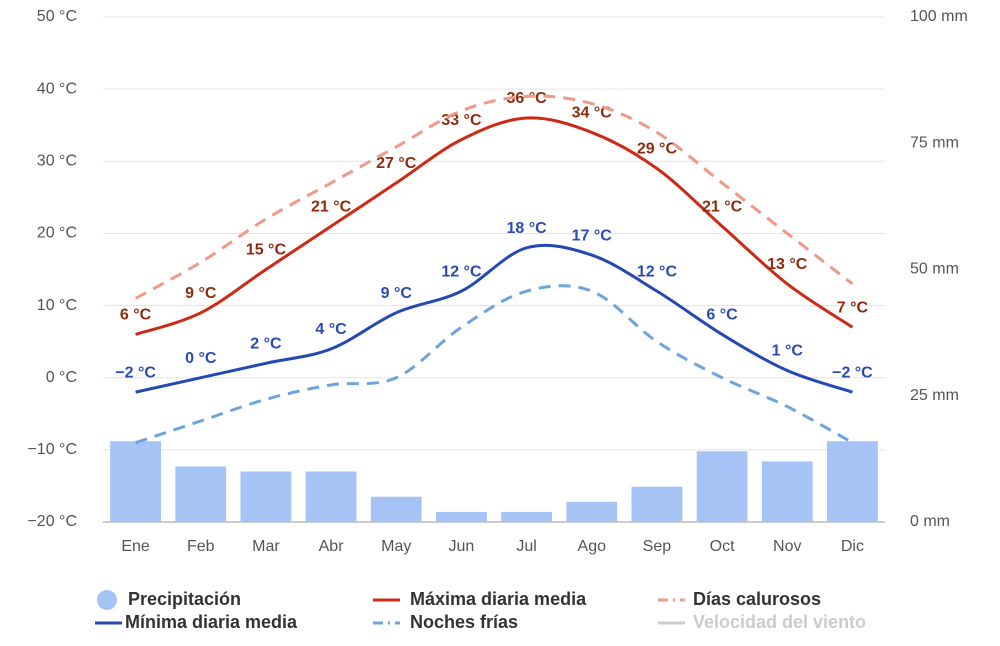 The width and height of the screenshot is (1000, 646). Describe the element at coordinates (266, 344) in the screenshot. I see `data-label: 2 °C` at that location.